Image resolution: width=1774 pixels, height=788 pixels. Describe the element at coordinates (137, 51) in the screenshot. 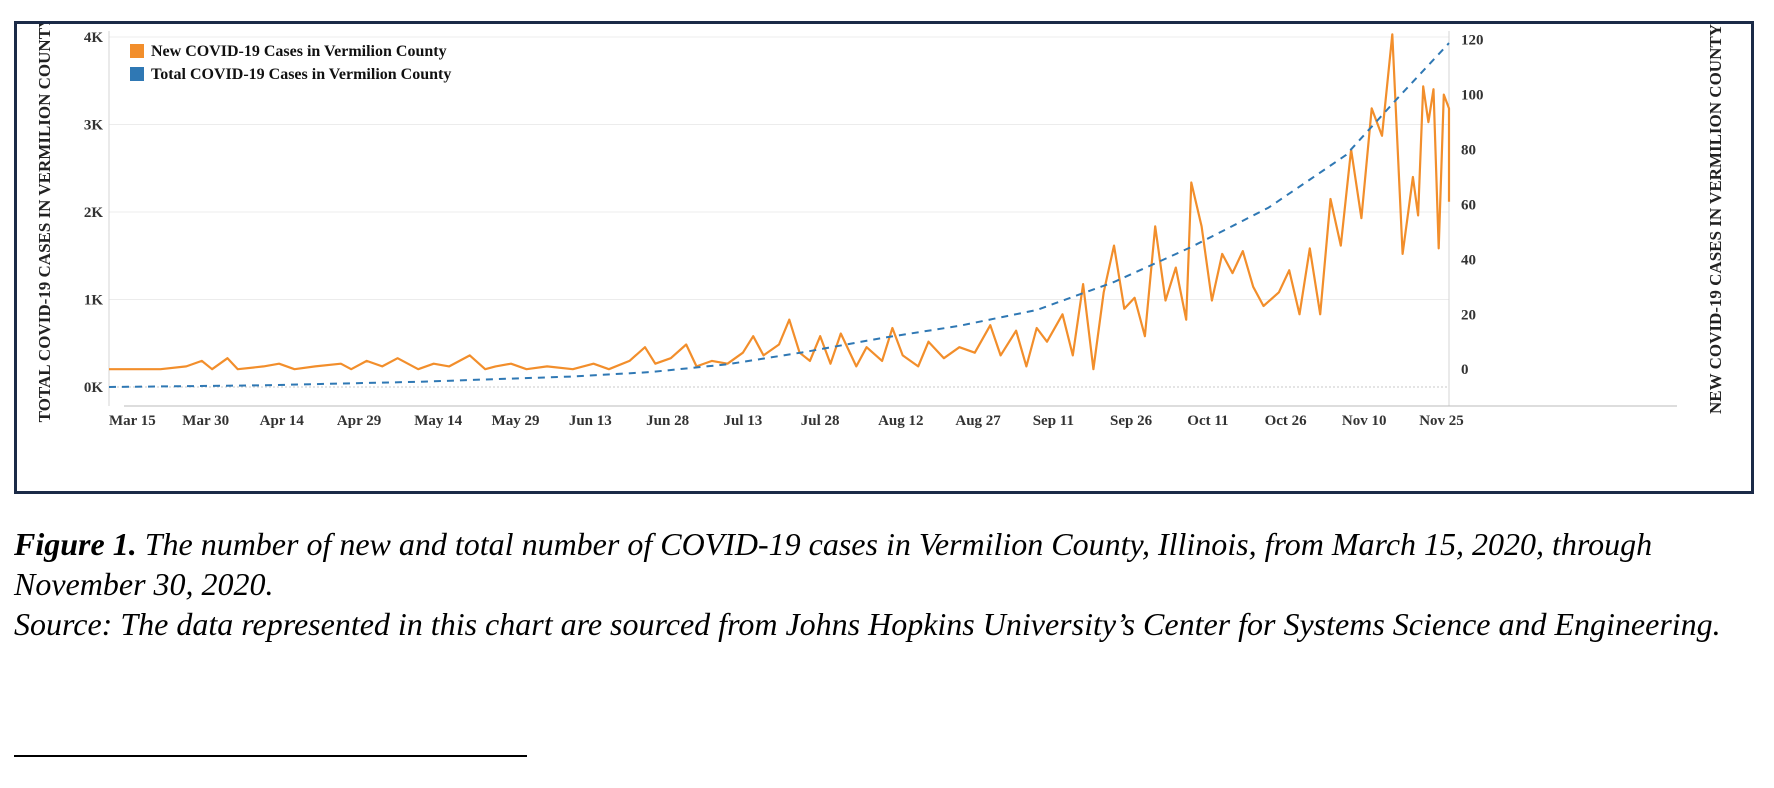

I see `legend-swatch-new-cases` at that location.